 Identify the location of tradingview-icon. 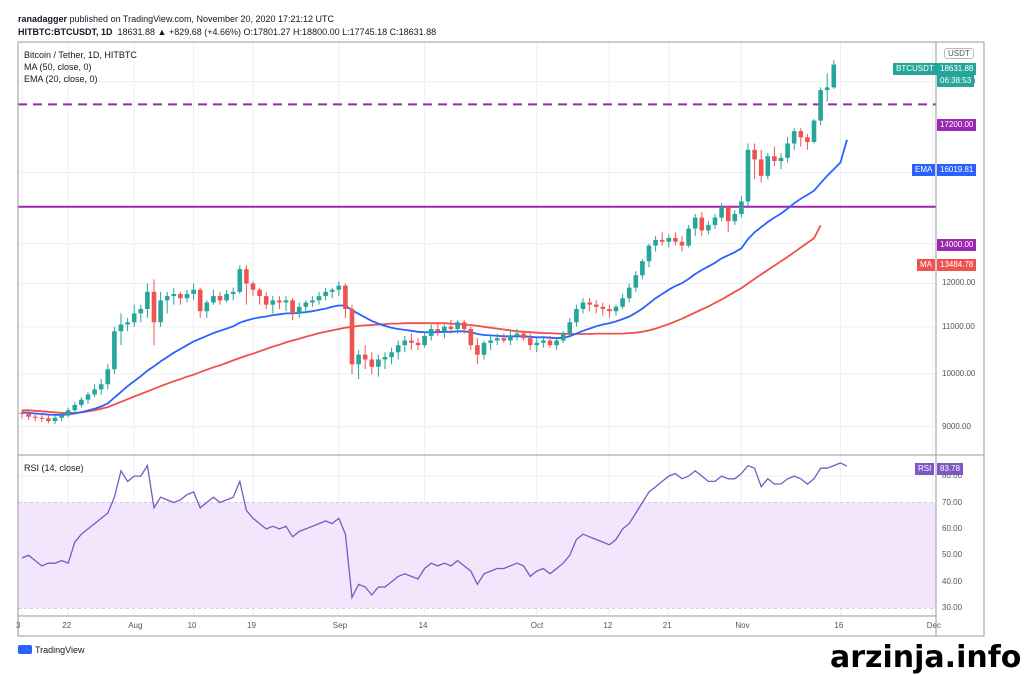
(25, 649).